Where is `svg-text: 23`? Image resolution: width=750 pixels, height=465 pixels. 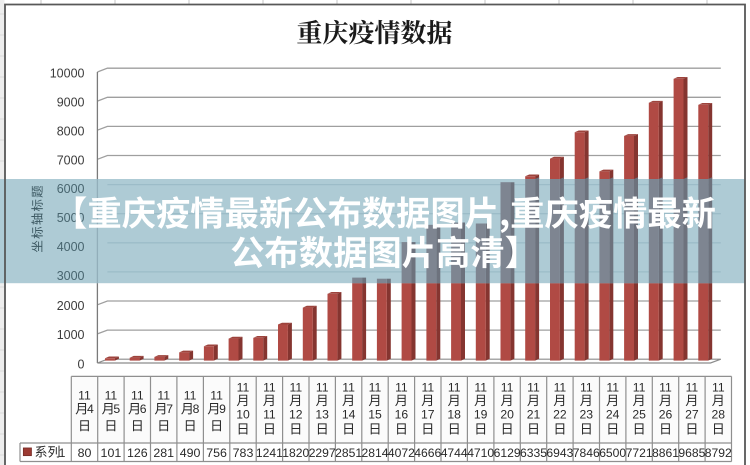
svg-text: 23 is located at coordinates (587, 414).